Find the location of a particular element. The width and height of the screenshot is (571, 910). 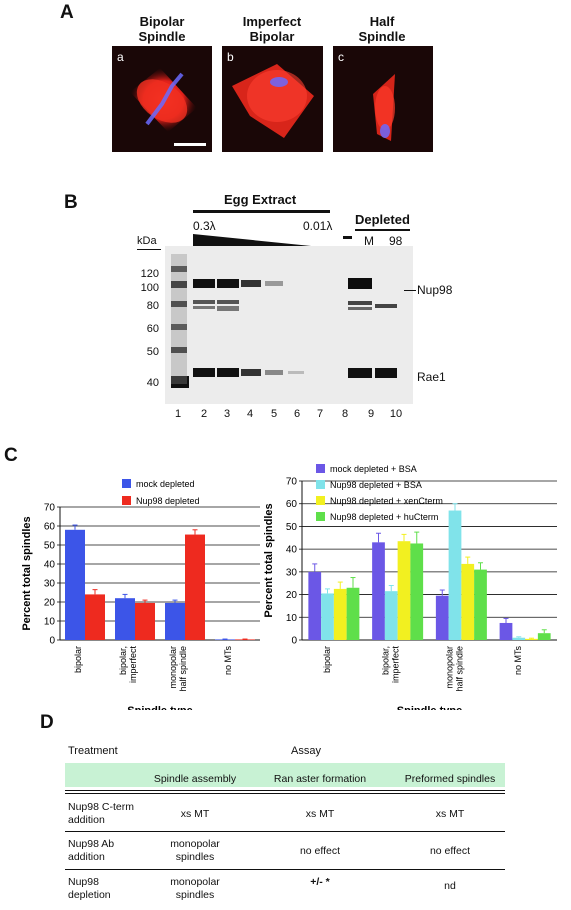

lane-number: 8 is located at coordinates (345, 414).